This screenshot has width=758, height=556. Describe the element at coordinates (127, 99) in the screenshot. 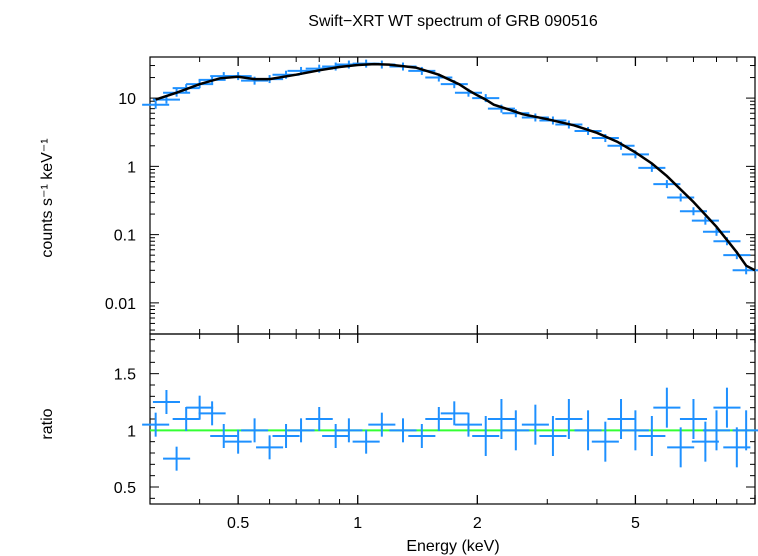

I see `y-tick-label: 10` at that location.